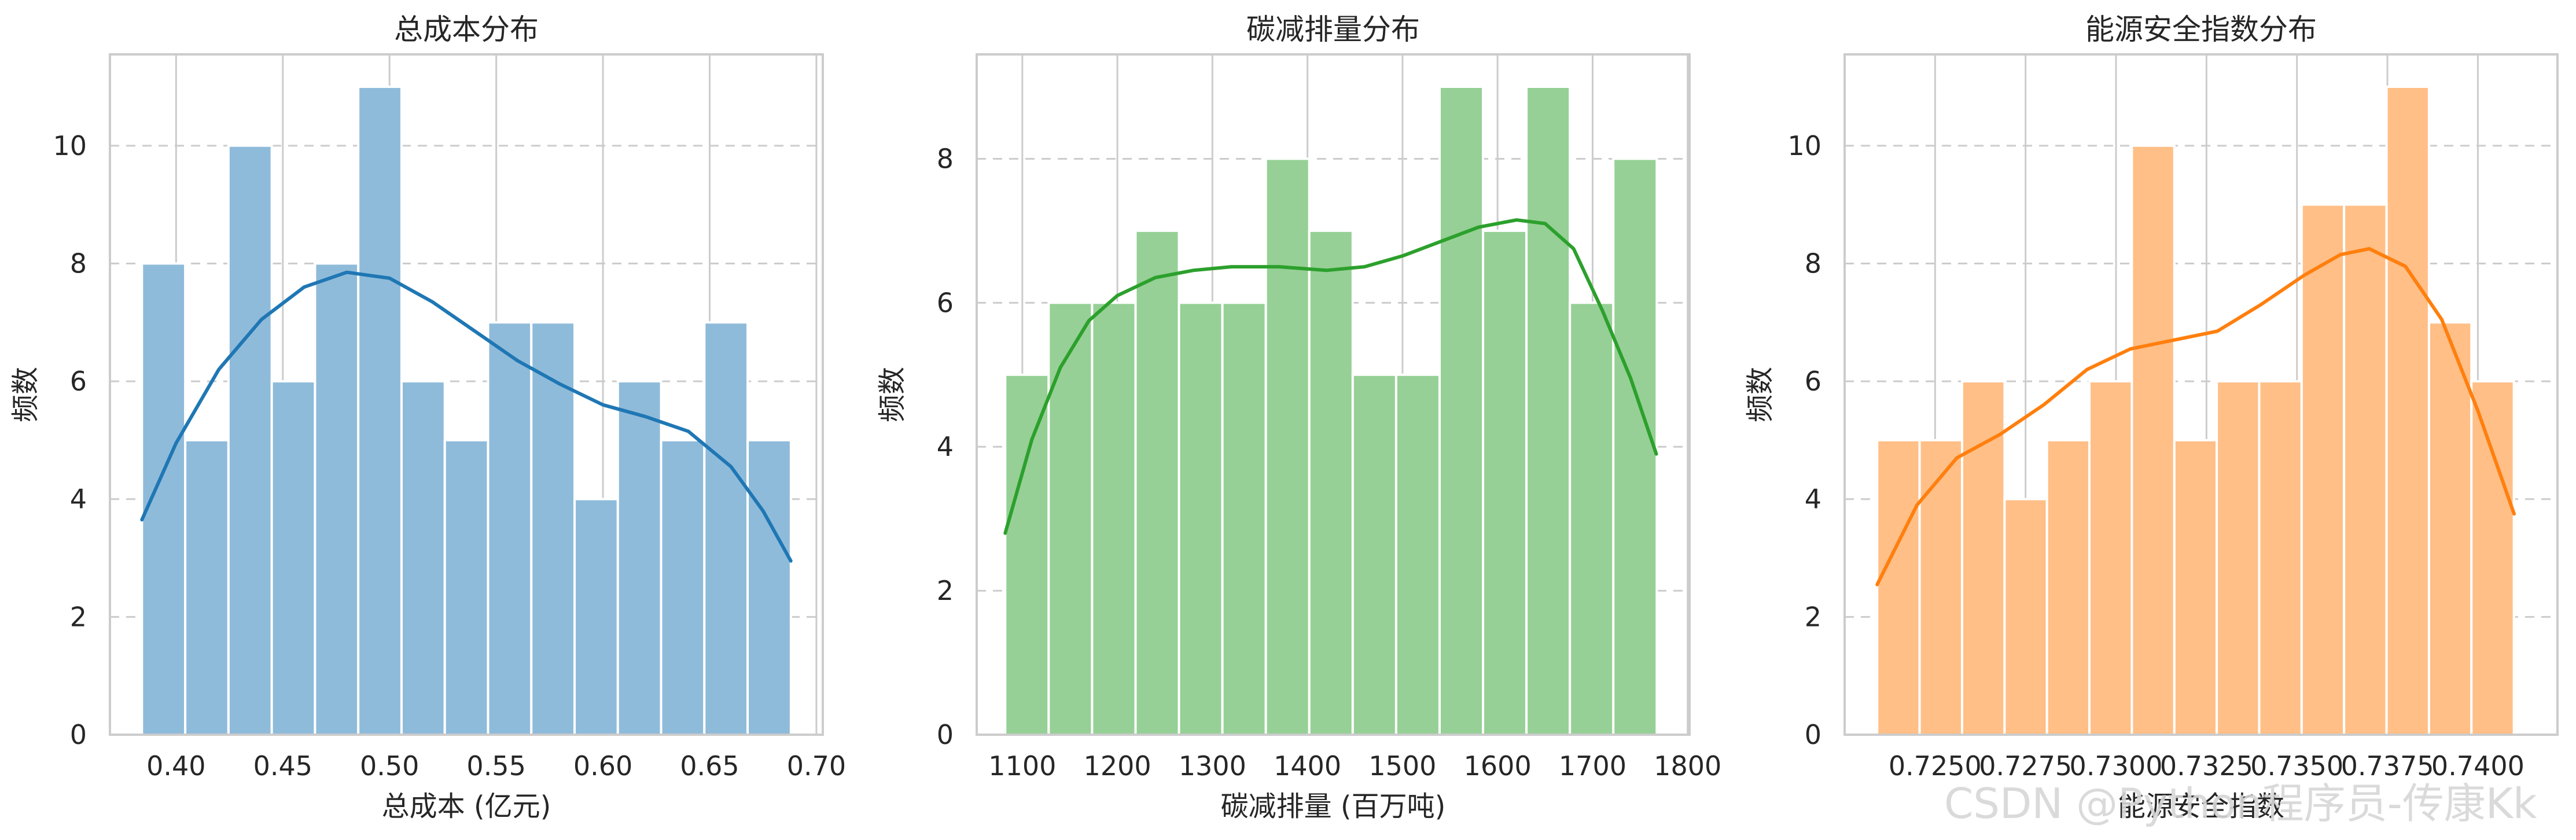  Describe the element at coordinates (1333, 29) in the screenshot. I see `chart-title: 碳减排量分布` at that location.